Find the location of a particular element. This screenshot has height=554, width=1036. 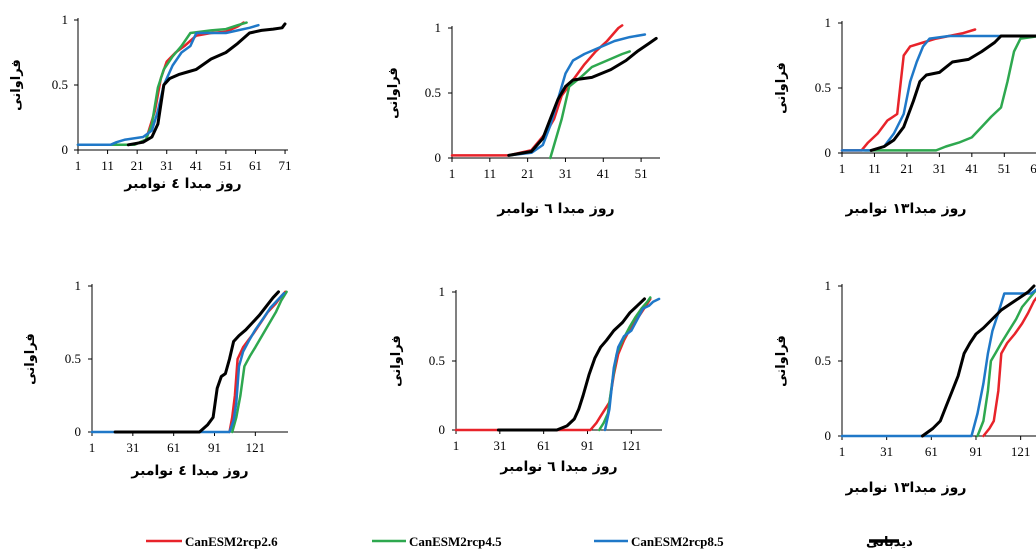

legend-label: دیدبانی is located at coordinates (889, 542).